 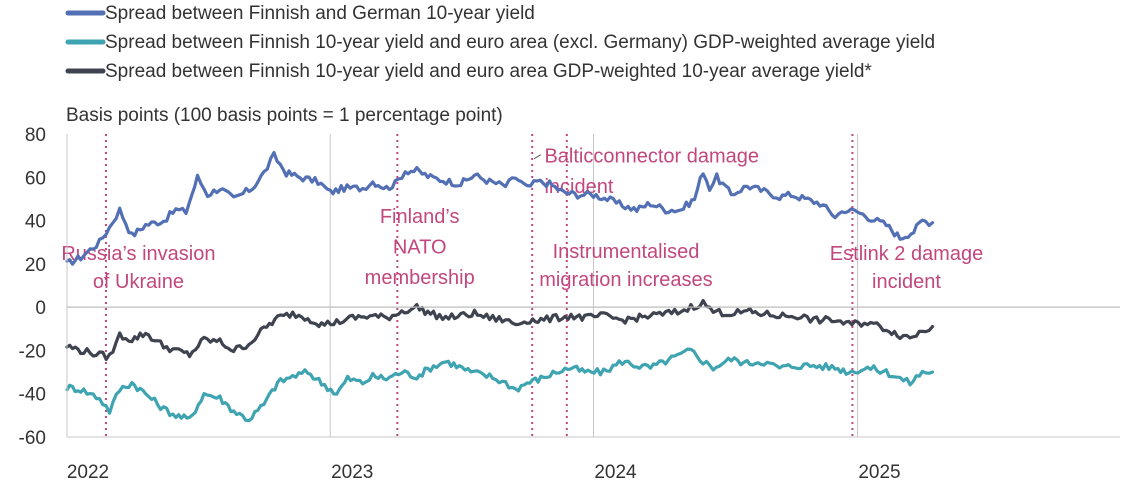 What do you see at coordinates (35, 178) in the screenshot?
I see `y-tick-label: 60` at bounding box center [35, 178].